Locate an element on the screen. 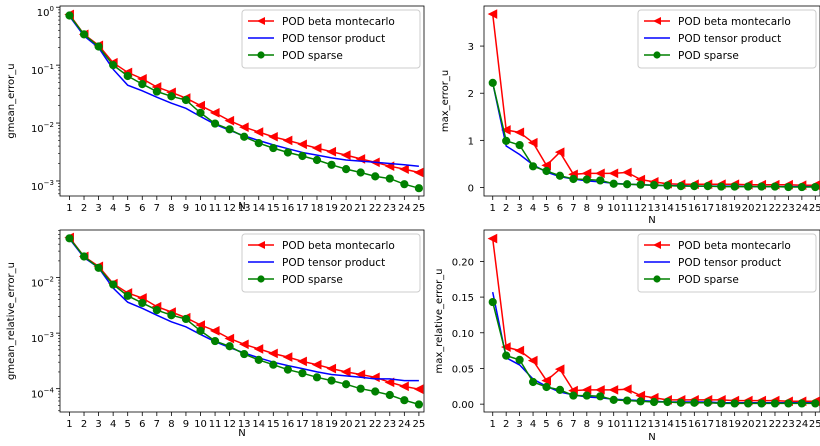 The height and width of the screenshot is (446, 820). x-tick-label: 10 is located at coordinates (200, 208).